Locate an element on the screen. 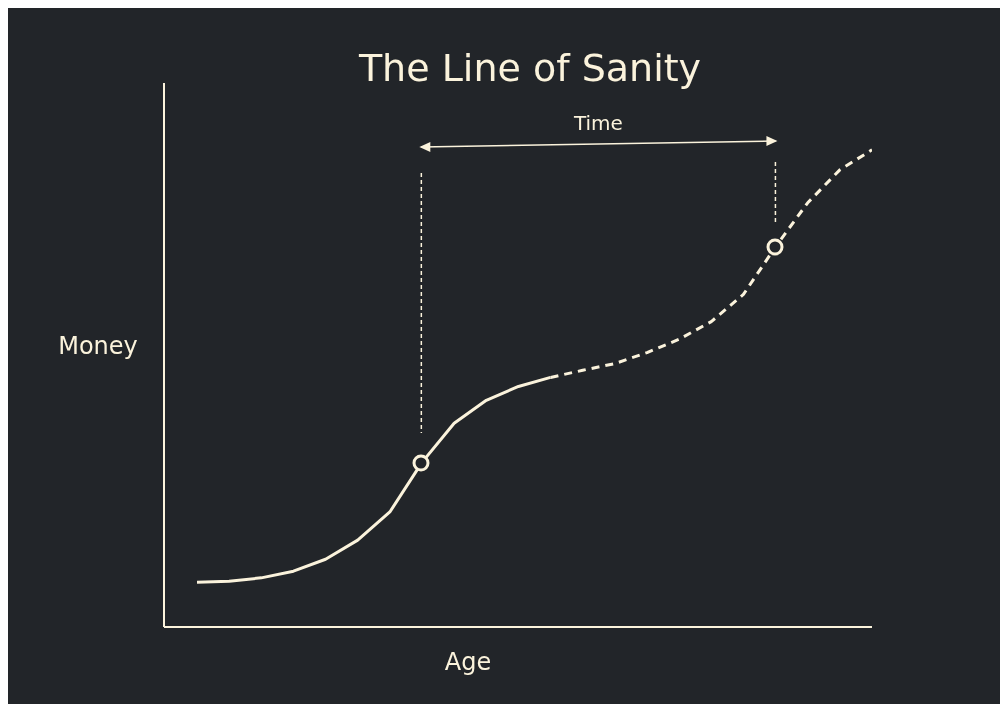 The width and height of the screenshot is (1008, 712). x-axis-title: Age is located at coordinates (468, 662).